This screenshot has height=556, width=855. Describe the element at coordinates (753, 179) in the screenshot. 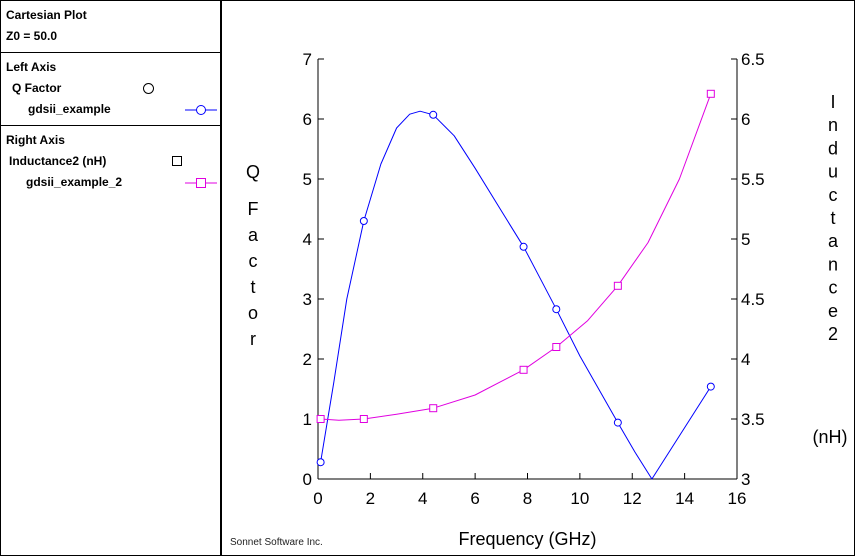

I see `y-right-tick-label: 5.5` at that location.